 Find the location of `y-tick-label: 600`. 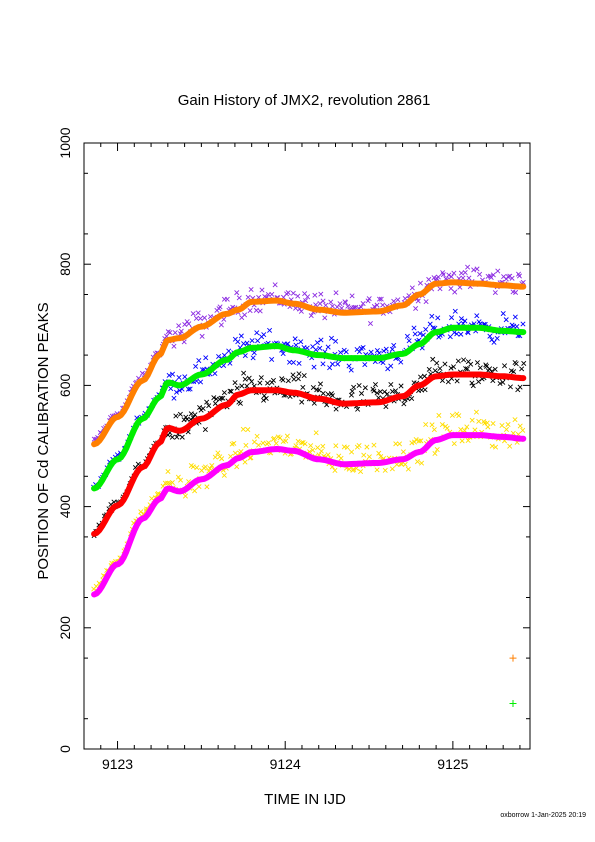

y-tick-label: 600 is located at coordinates (65, 386).